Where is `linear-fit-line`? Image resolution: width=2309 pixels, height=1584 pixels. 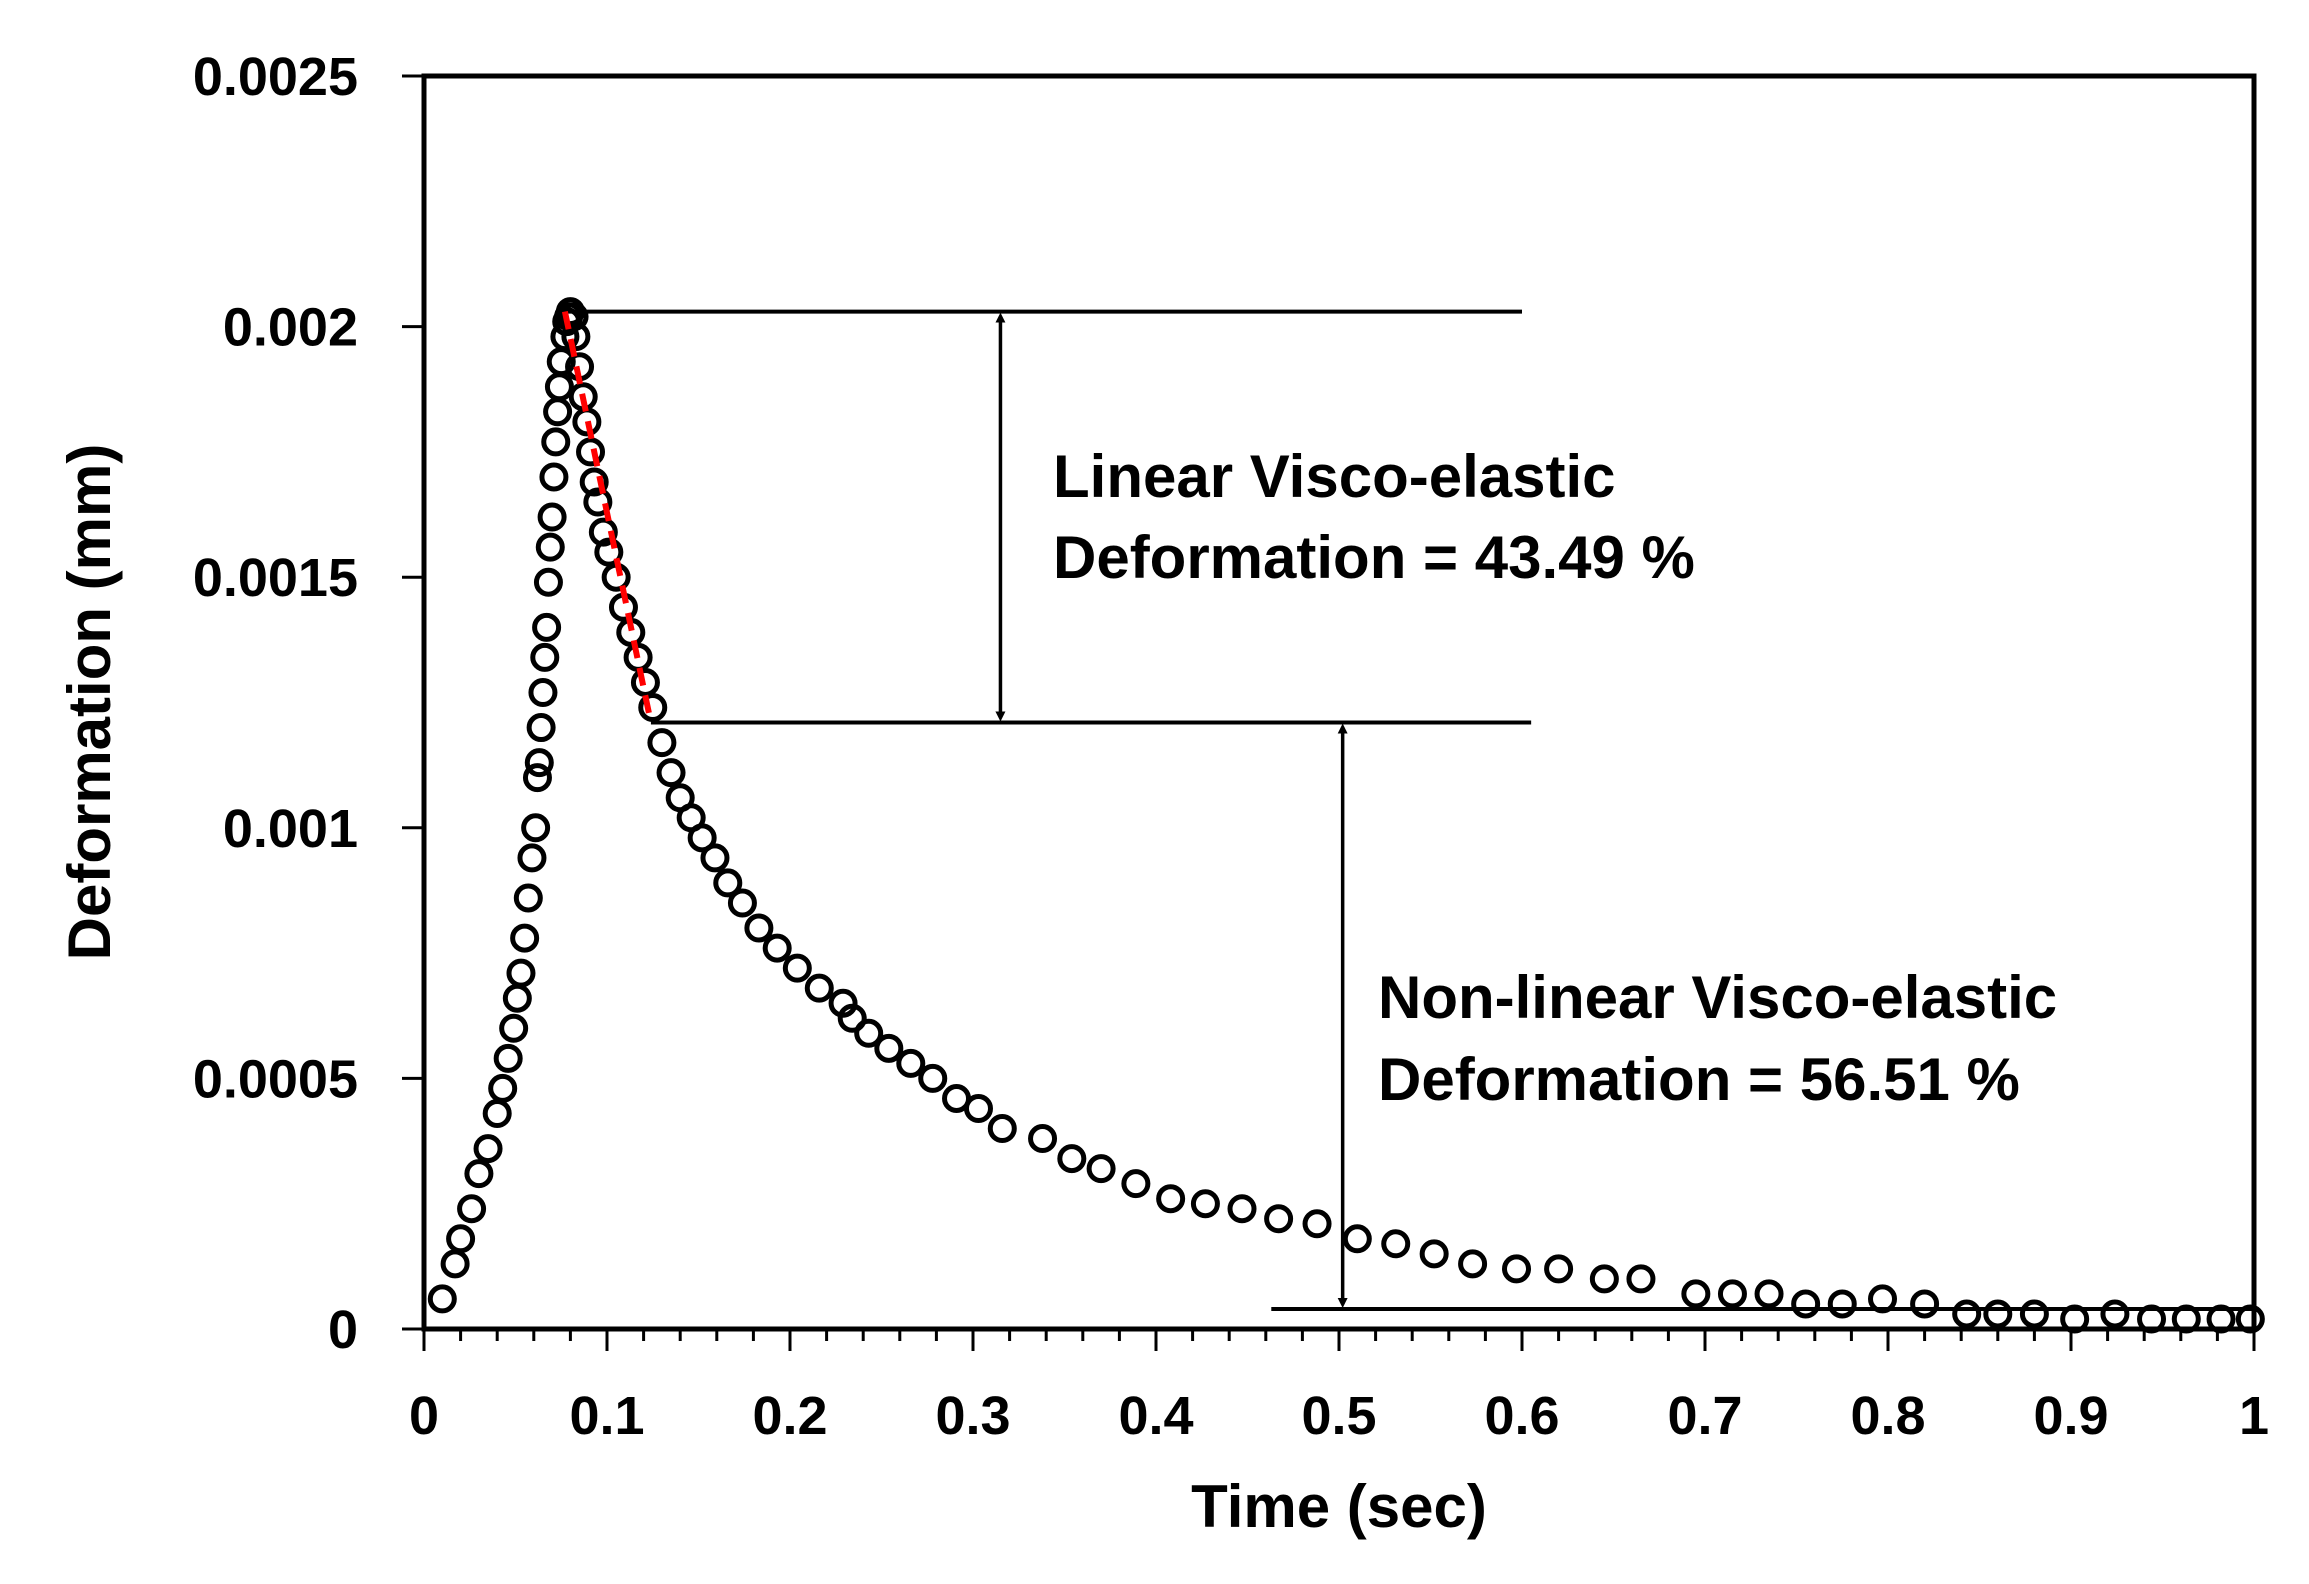 linear-fit-line is located at coordinates (607, 517).